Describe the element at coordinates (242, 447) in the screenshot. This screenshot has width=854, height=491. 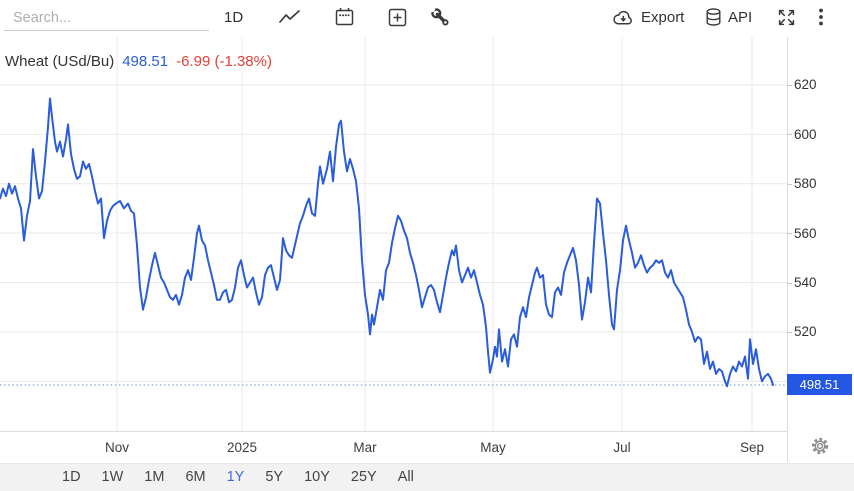
I see `x-axis-label: 2025` at that location.